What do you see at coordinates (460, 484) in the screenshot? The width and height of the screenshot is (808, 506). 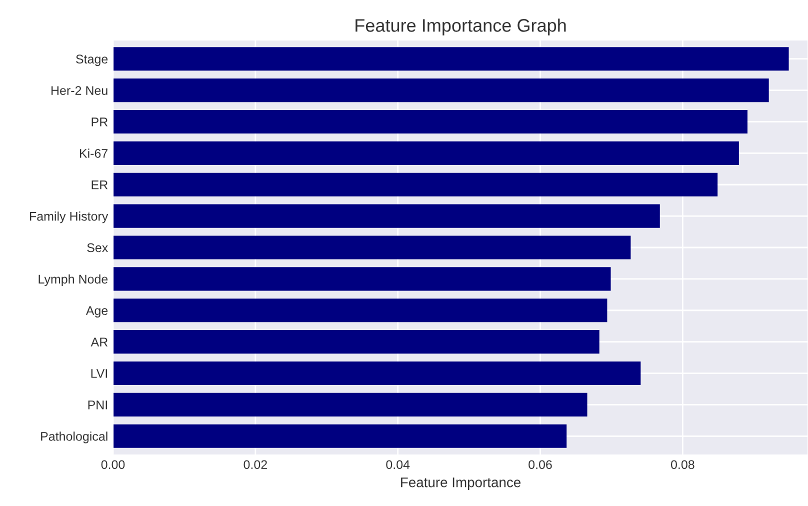 I see `x-axis-title: Feature Importance` at bounding box center [460, 484].